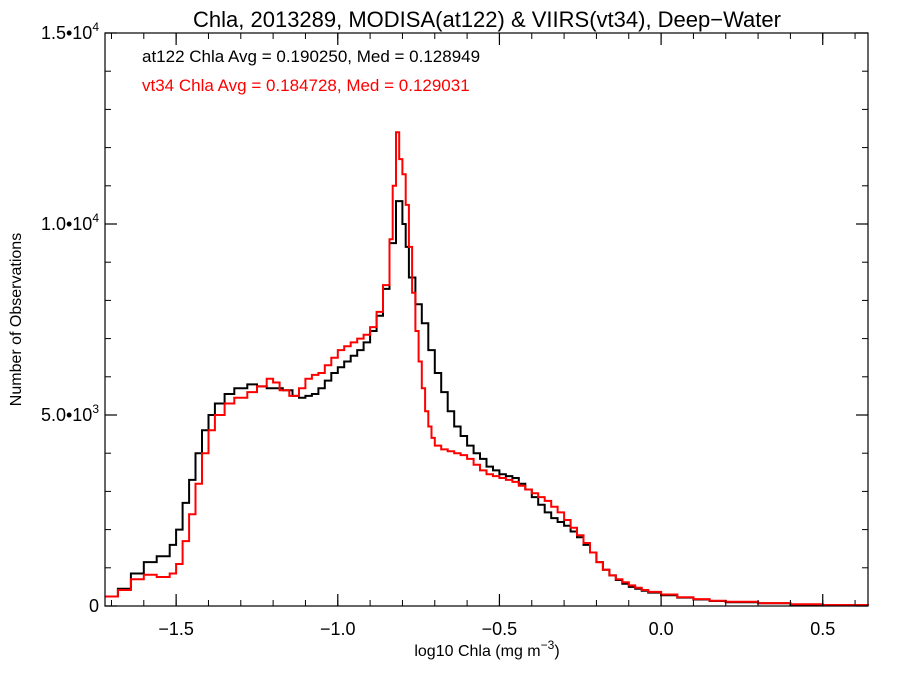  I want to click on x-tick-label: −1.5, so click(176, 629).